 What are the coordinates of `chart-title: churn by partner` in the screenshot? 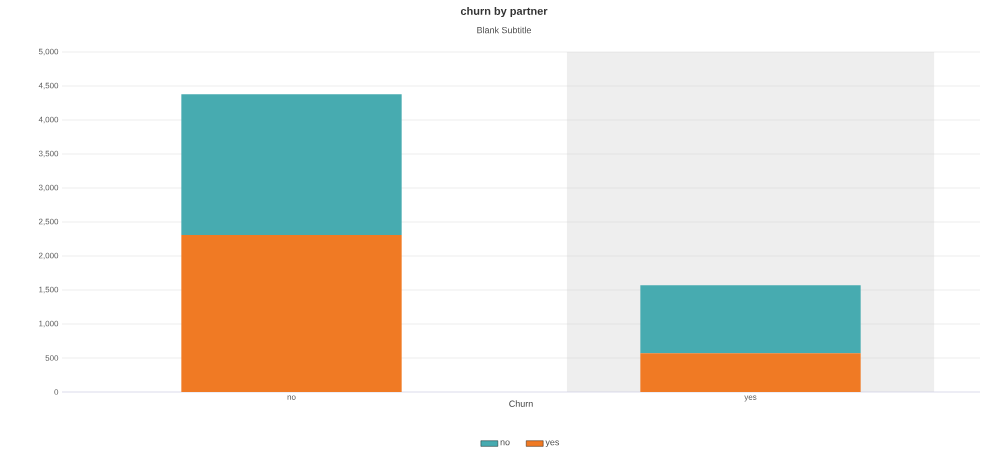 It's located at (504, 12).